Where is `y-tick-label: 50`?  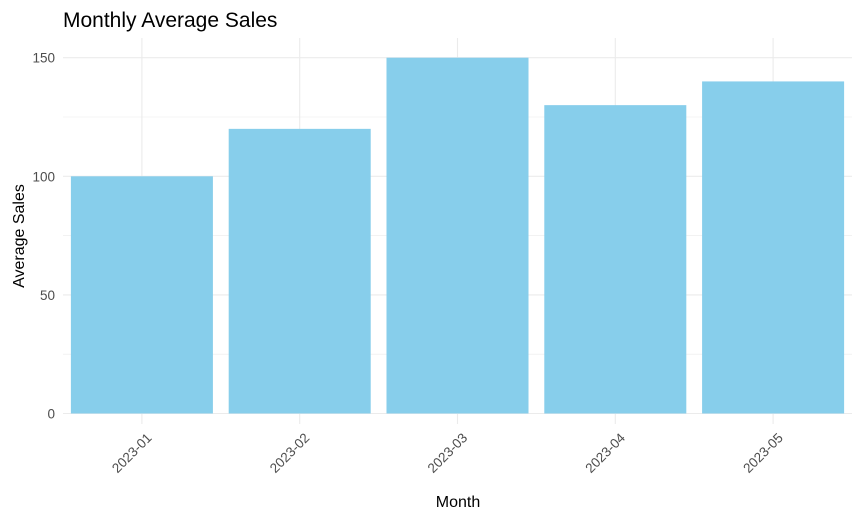 y-tick-label: 50 is located at coordinates (47, 295).